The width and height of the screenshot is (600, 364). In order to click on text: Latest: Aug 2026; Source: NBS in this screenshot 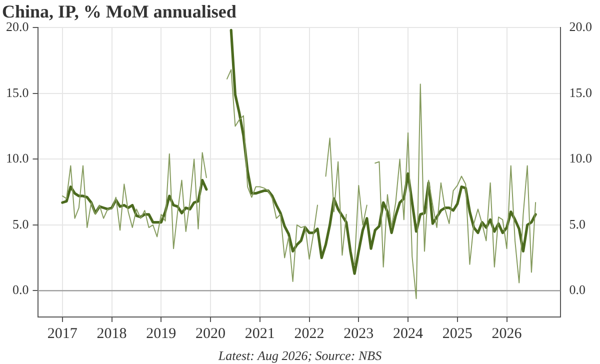, I will do `click(299, 355)`.